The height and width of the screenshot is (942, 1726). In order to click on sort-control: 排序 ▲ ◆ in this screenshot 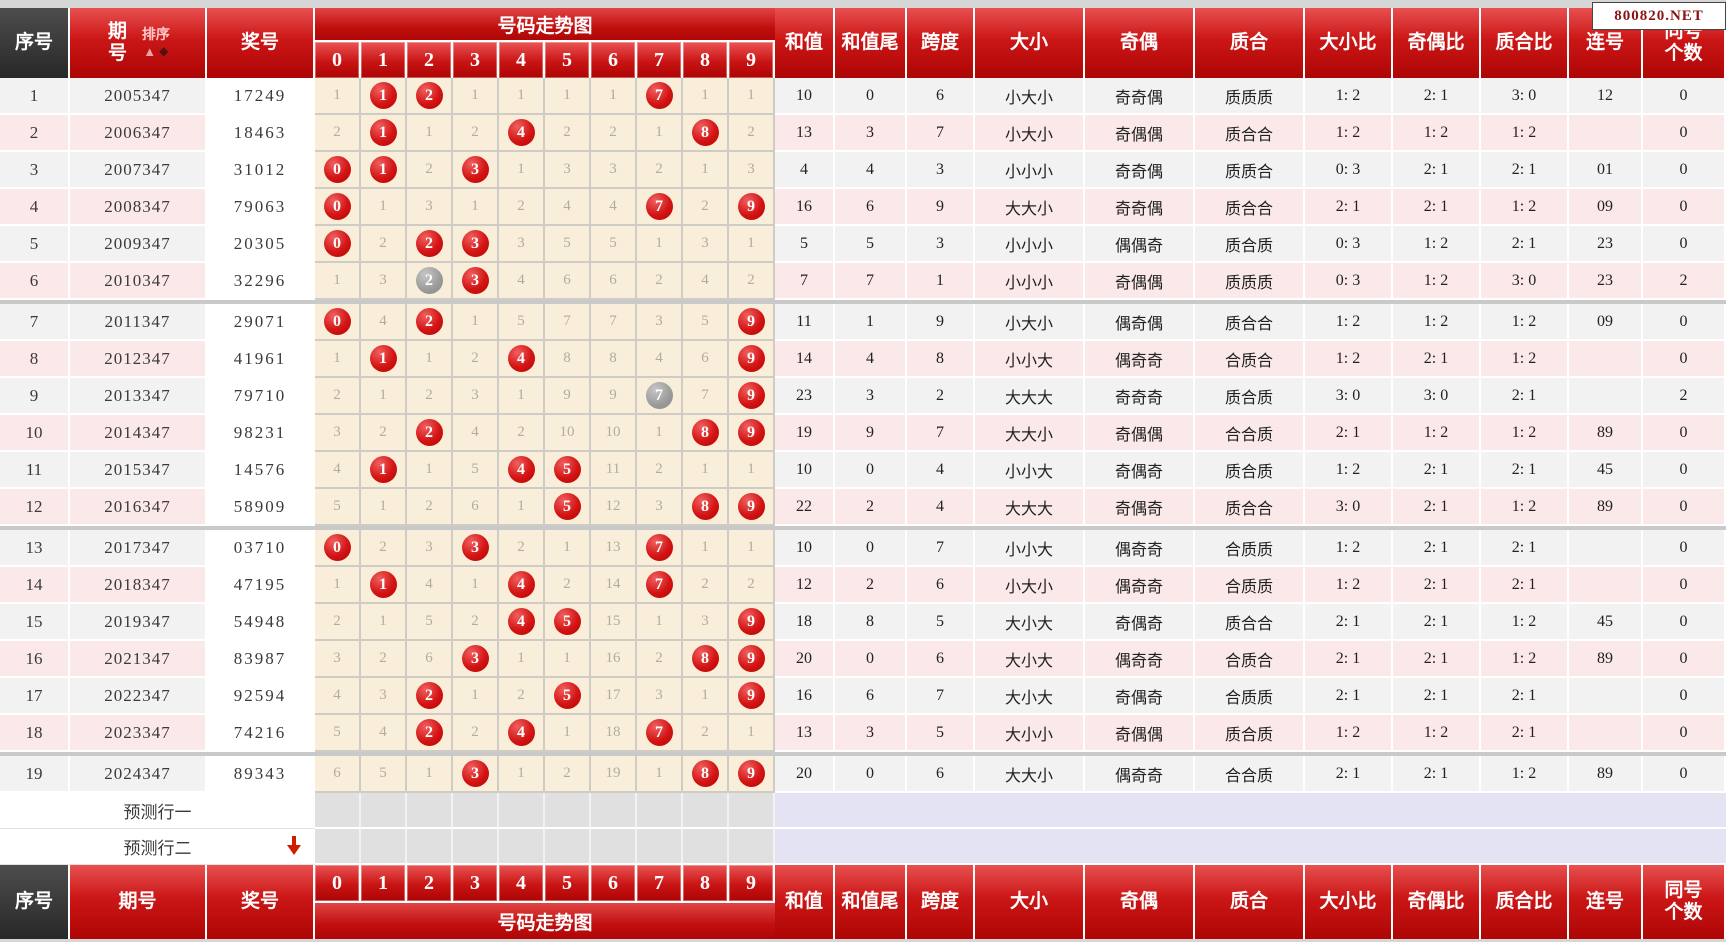, I will do `click(156, 42)`.